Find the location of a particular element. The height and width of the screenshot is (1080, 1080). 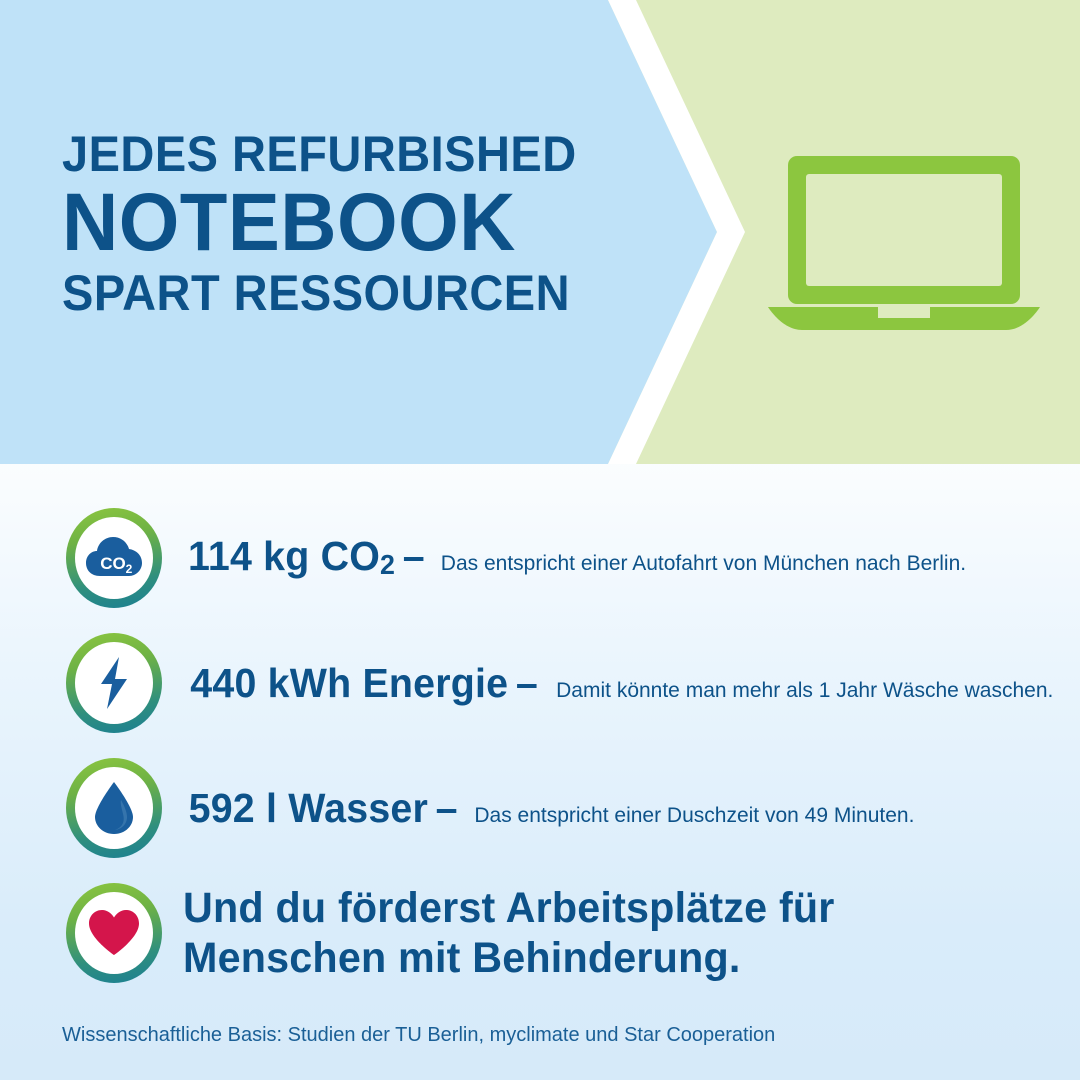

stat-value: 440 kWh Energie – is located at coordinates (364, 683).